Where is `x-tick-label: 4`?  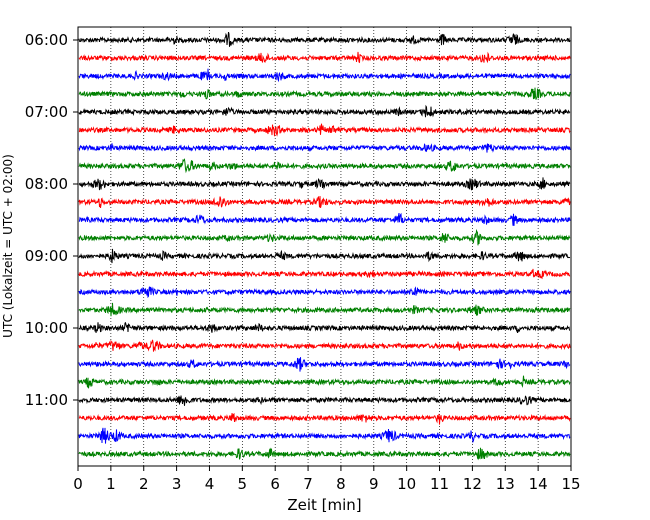 x-tick-label: 4 is located at coordinates (210, 484).